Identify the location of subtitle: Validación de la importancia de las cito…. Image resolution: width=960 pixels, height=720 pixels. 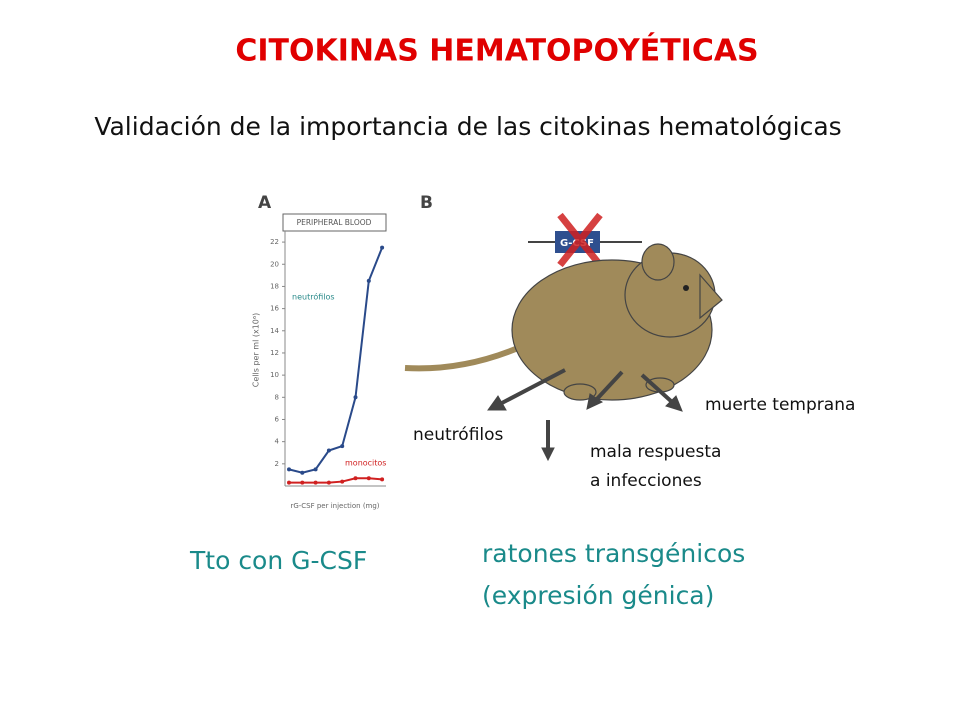
(467, 126).